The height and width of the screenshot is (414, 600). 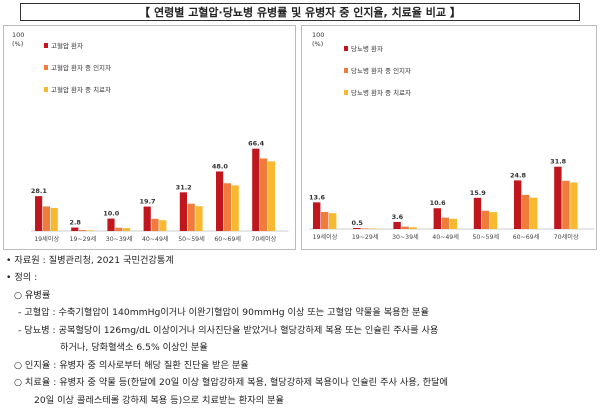 What do you see at coordinates (159, 400) in the screenshot?
I see `treatment-definition-cont: 20일 이상 콜레스테롤 강하제 복용 등)으로 치료받는 환자의 분율` at bounding box center [159, 400].